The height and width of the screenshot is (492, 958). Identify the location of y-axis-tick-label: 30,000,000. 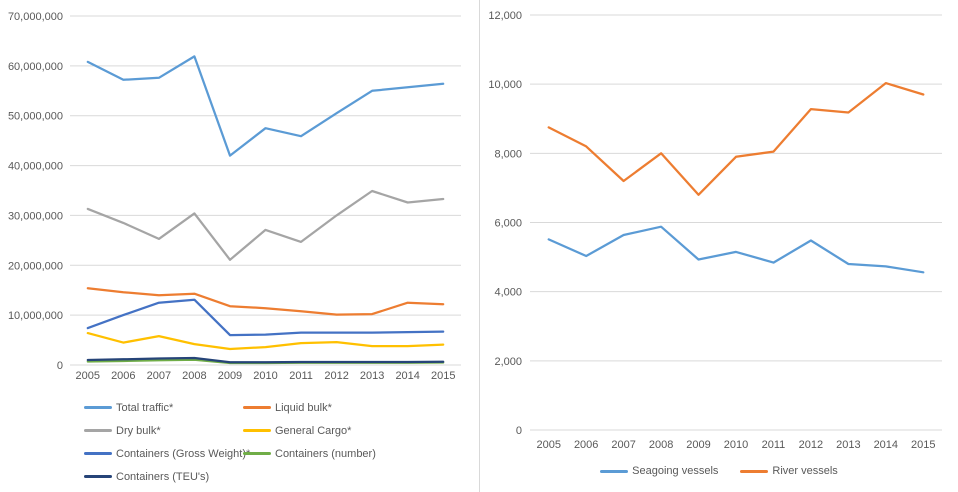
(35, 216).